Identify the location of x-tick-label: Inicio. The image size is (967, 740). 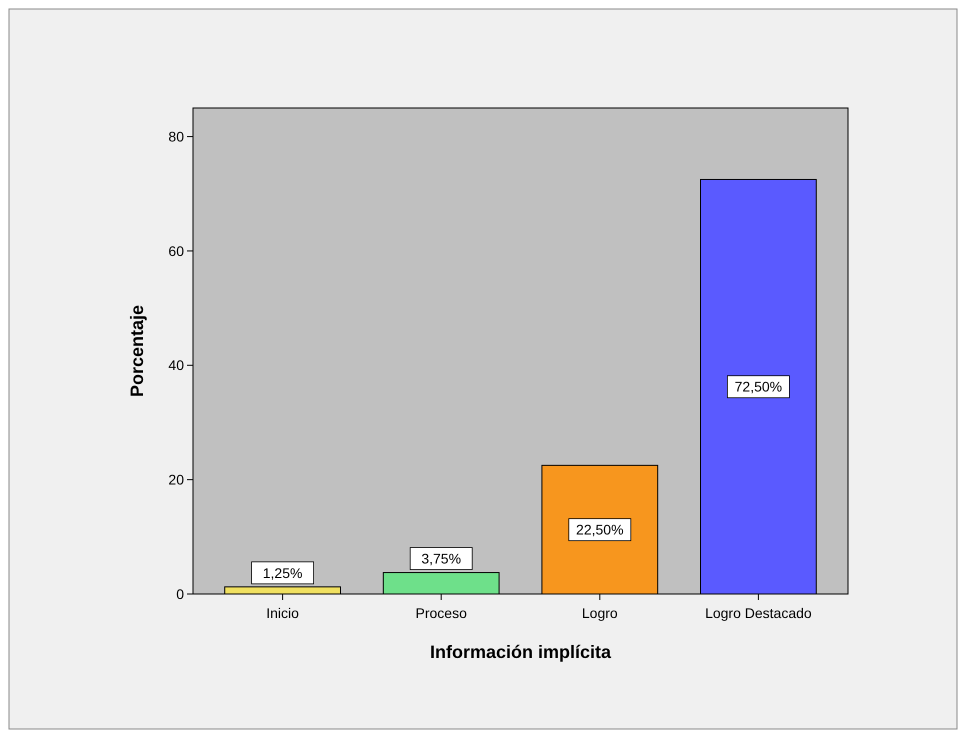
(283, 613).